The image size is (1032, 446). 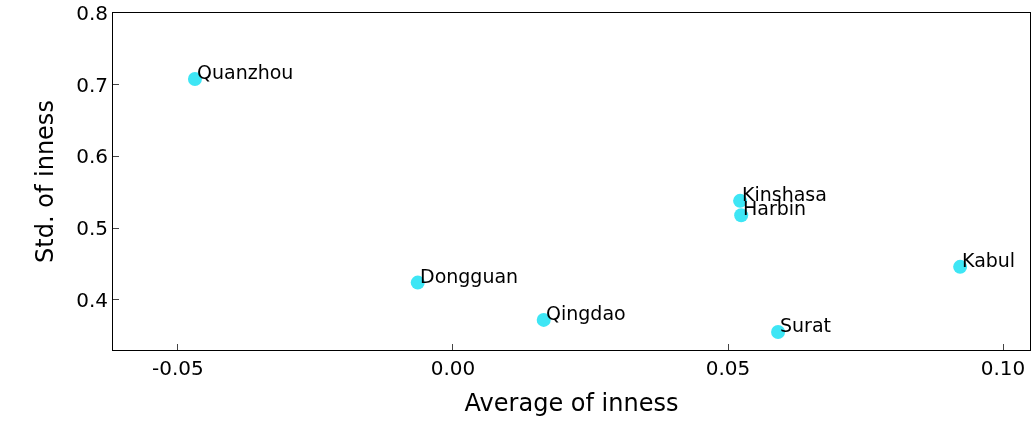 I want to click on annotation: Surat, so click(x=806, y=325).